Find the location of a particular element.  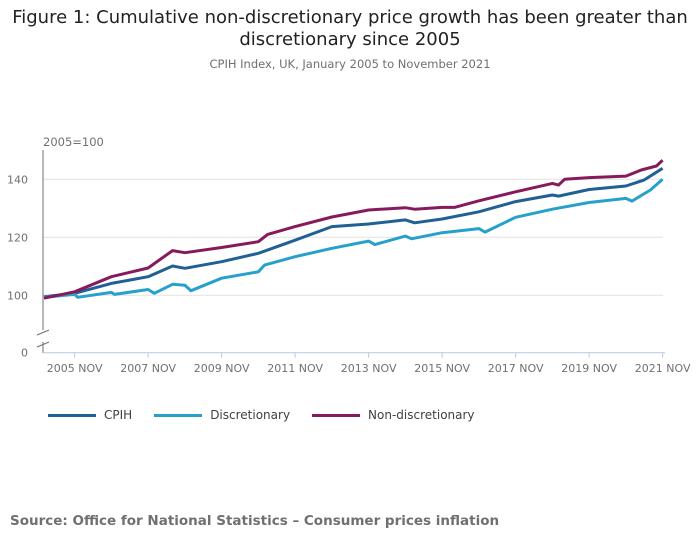

y-tick-label: 120 is located at coordinates (17, 237).